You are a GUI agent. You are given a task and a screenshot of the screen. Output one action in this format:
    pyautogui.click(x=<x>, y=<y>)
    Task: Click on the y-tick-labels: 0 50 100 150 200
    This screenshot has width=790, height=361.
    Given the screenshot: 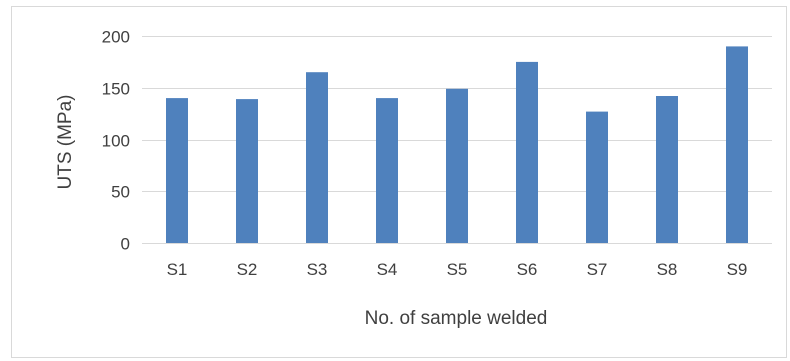 What is the action you would take?
    pyautogui.click(x=116, y=141)
    